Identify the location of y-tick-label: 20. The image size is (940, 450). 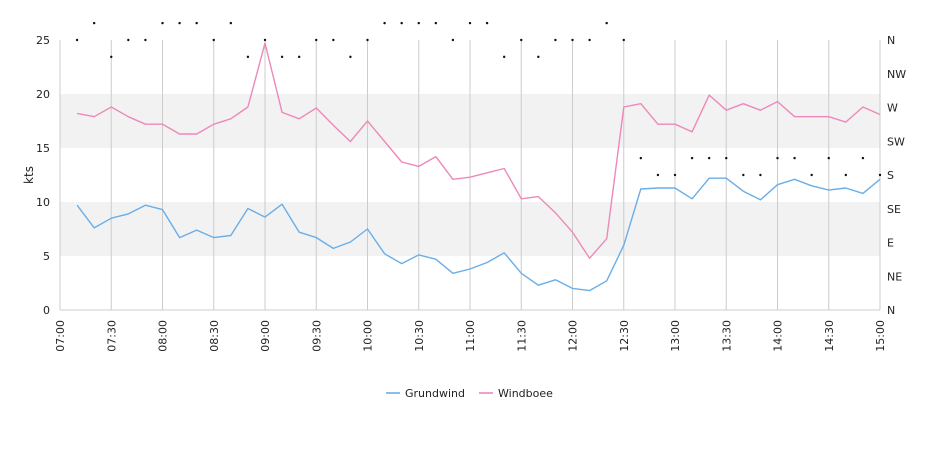
(43, 94).